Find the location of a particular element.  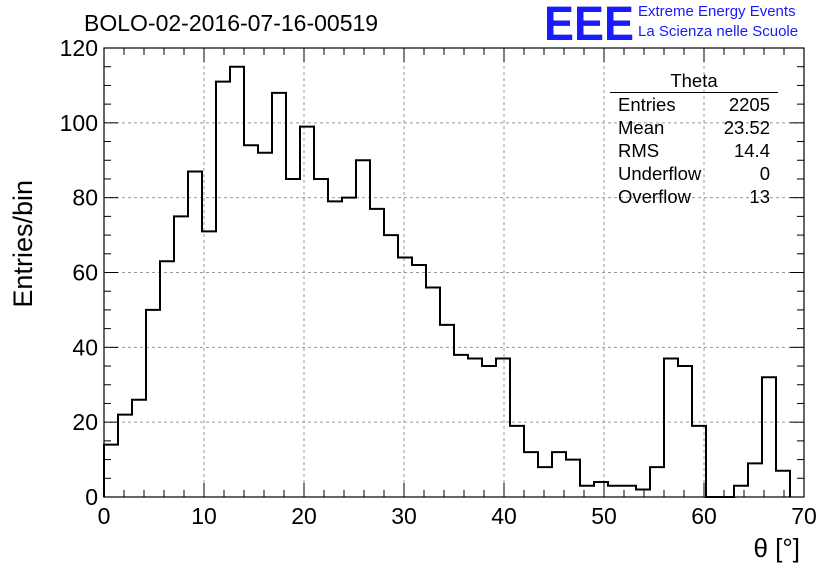

stats-row-overflow: Overflow 13 is located at coordinates (694, 196).